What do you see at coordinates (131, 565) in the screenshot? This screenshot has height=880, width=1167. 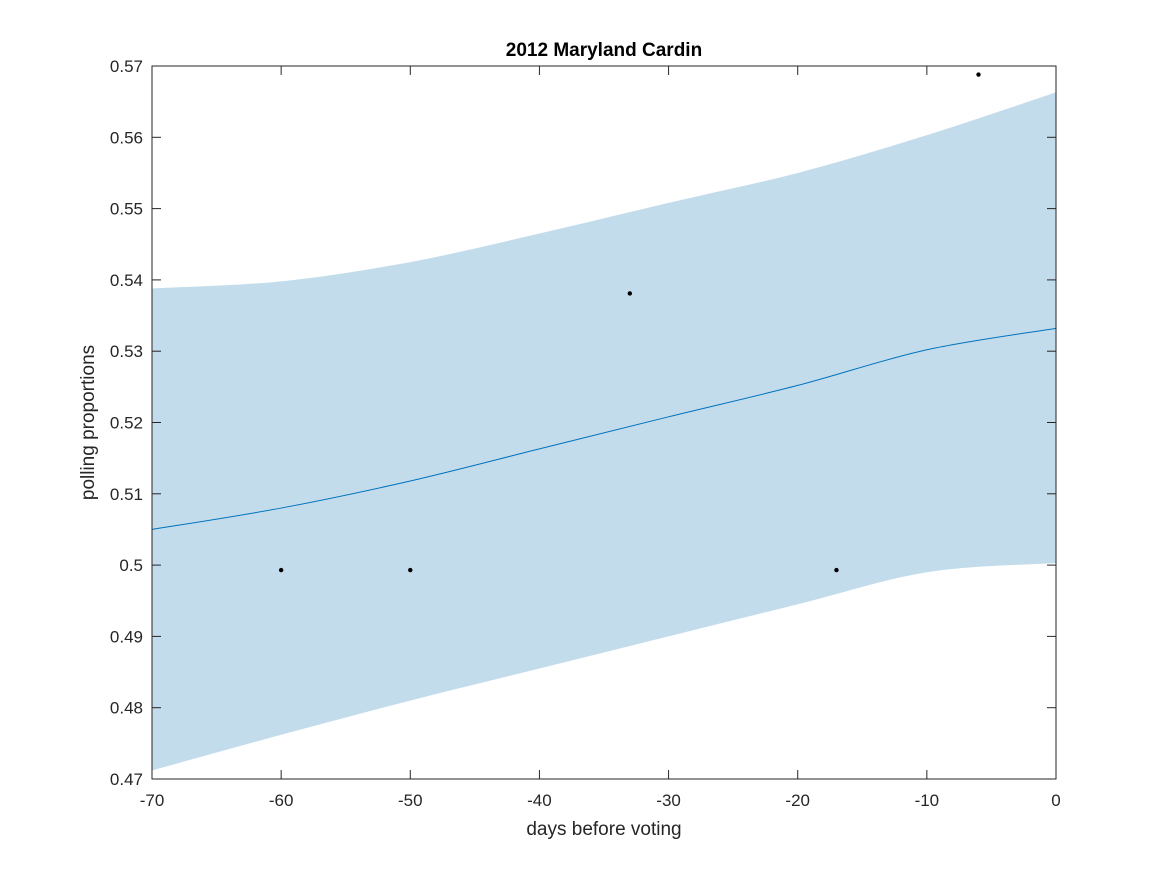 I see `y-tick-label: 0.5` at bounding box center [131, 565].